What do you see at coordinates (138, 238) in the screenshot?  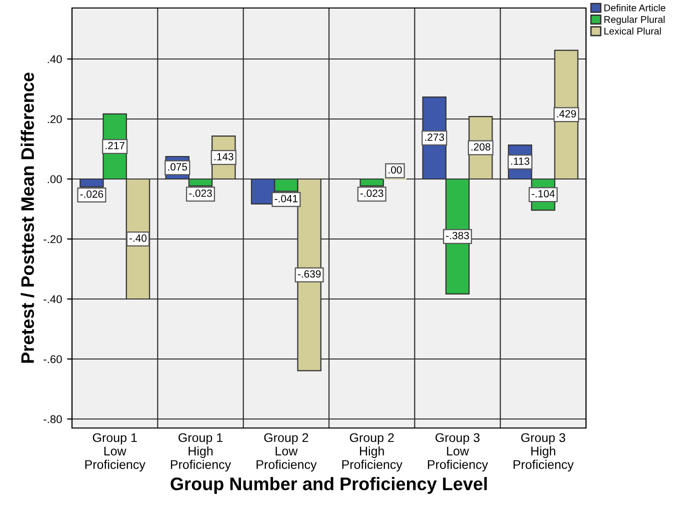 I see `data-label: -.40` at bounding box center [138, 238].